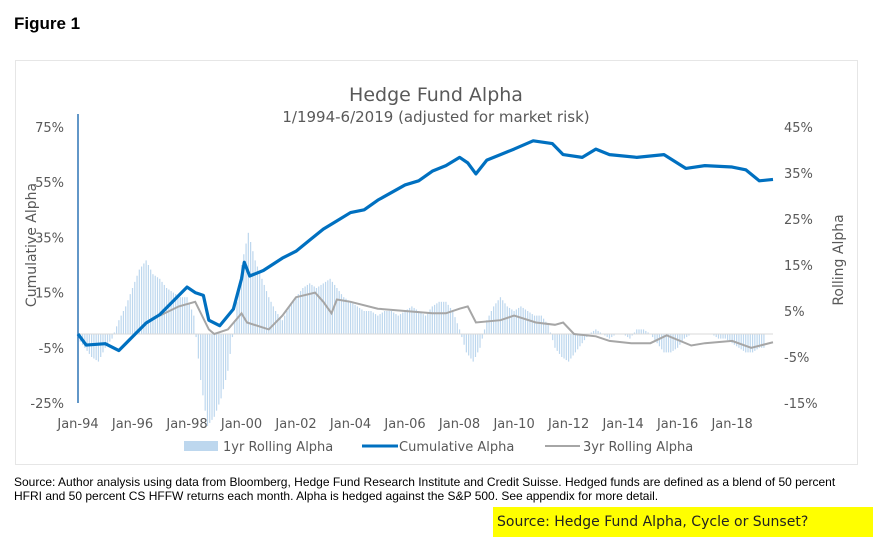 Image resolution: width=873 pixels, height=537 pixels. Describe the element at coordinates (731, 424) in the screenshot. I see `x-tick-label: Jan-18` at that location.